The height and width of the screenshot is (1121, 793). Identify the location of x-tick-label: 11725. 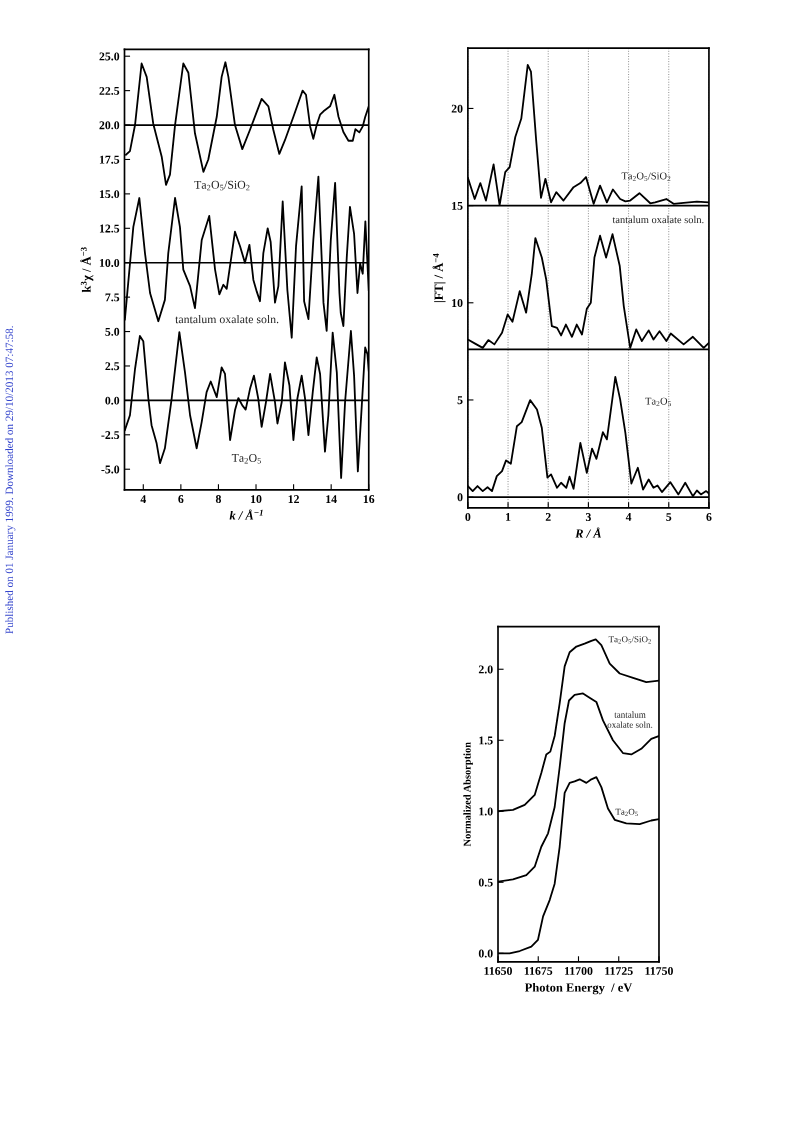
(619, 971).